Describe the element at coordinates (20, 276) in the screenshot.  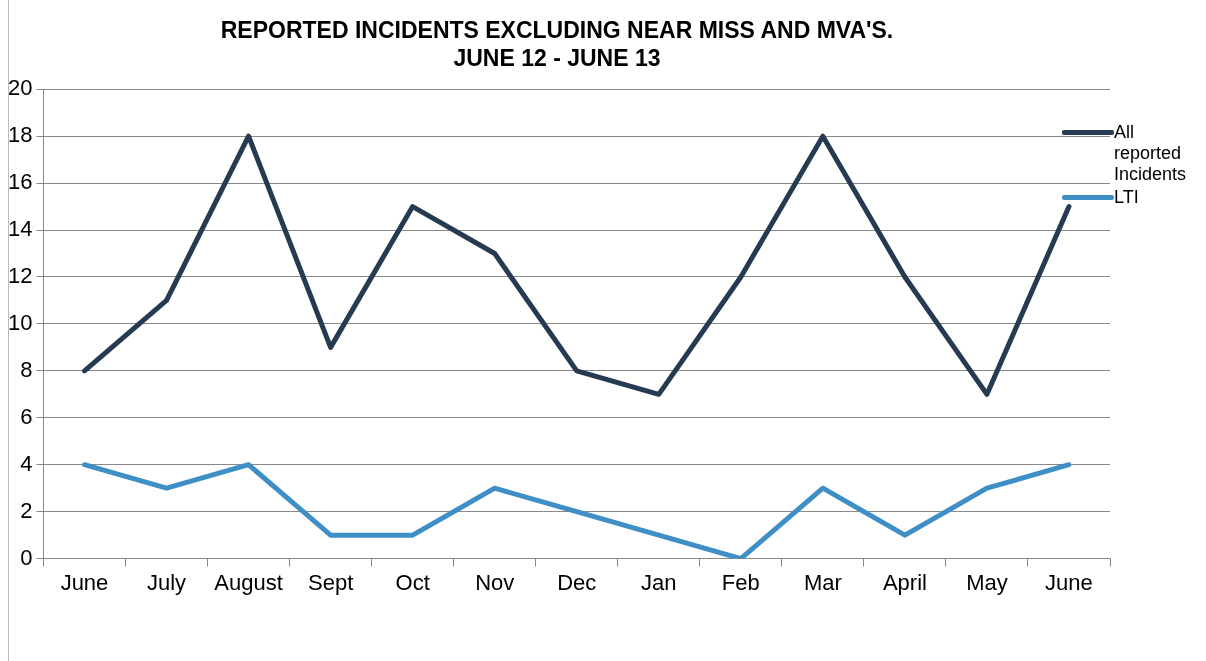
I see `y-tick-label: 12` at that location.